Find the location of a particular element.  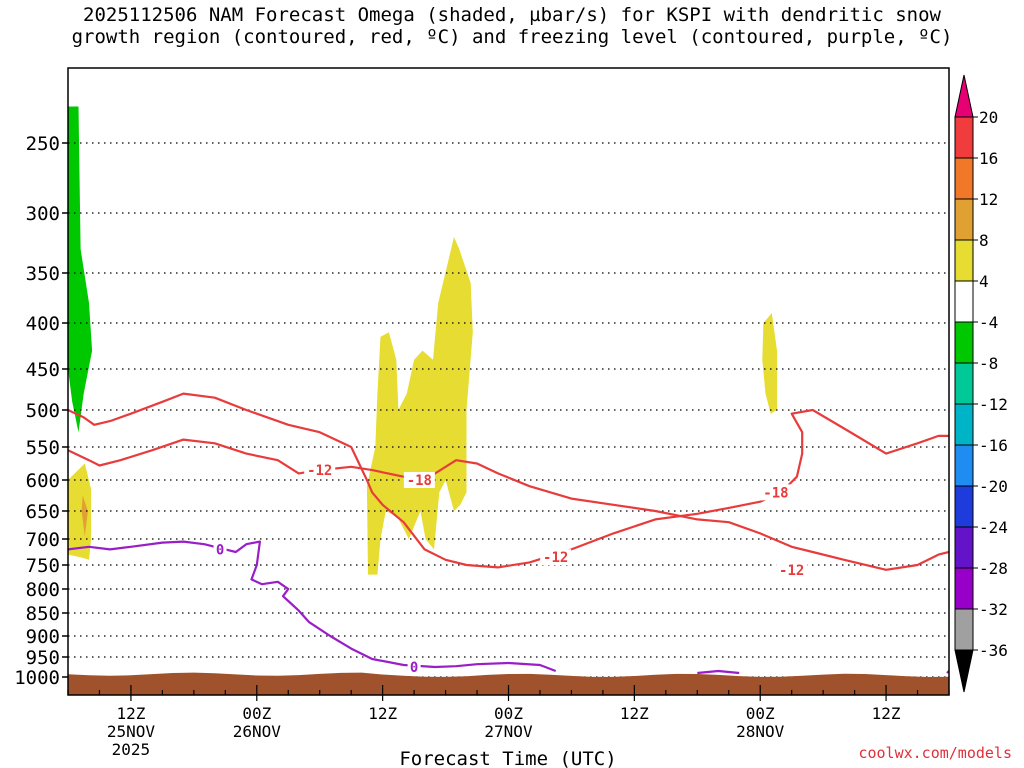

colorbar-label: -36 is located at coordinates (993, 650).